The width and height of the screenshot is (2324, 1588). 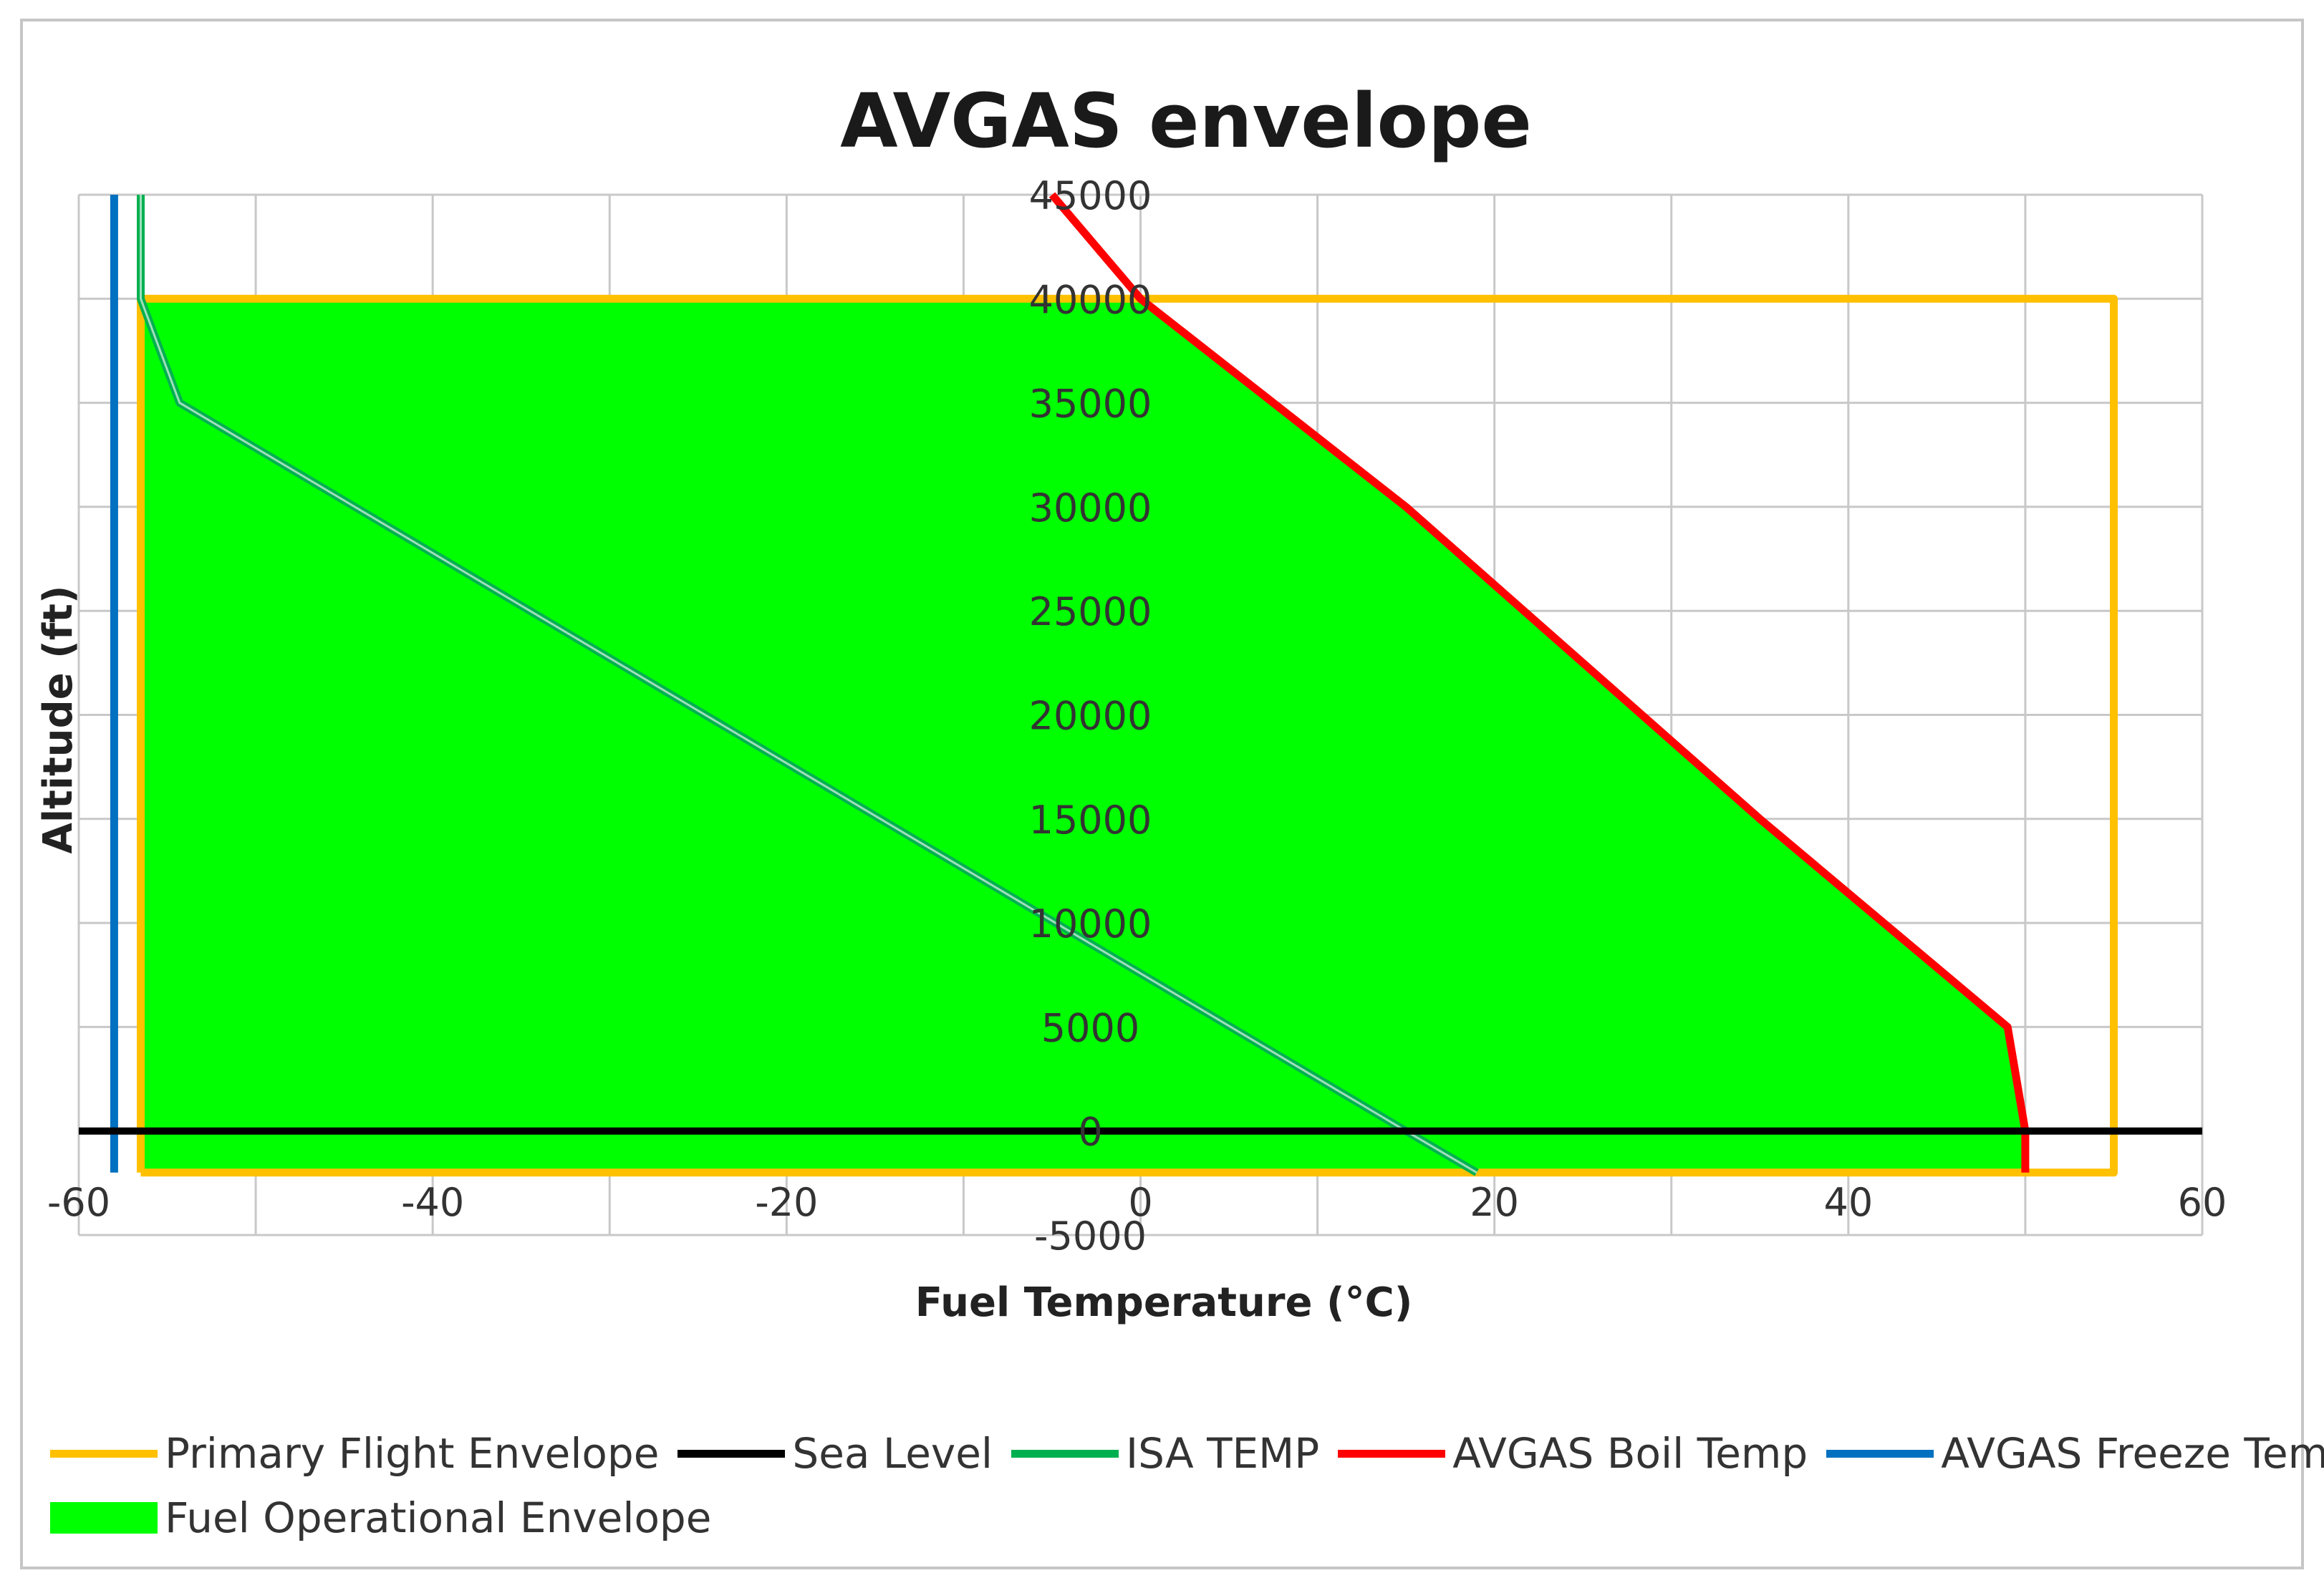 What do you see at coordinates (1091, 299) in the screenshot?
I see `y-tick-label: 40000` at bounding box center [1091, 299].